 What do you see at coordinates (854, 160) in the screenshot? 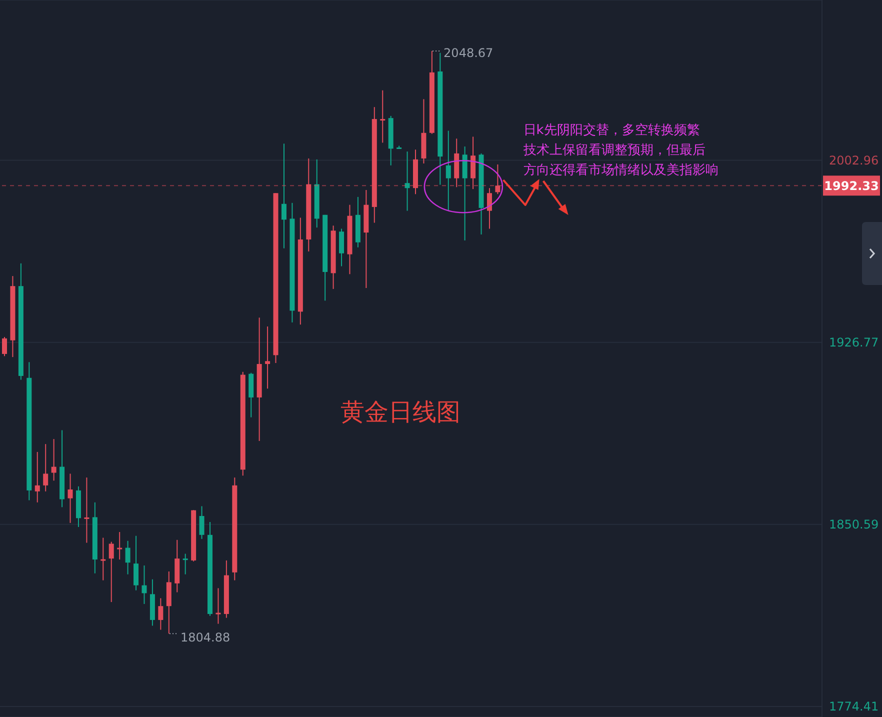
I see `y-tick-label: 2002.96` at bounding box center [854, 160].